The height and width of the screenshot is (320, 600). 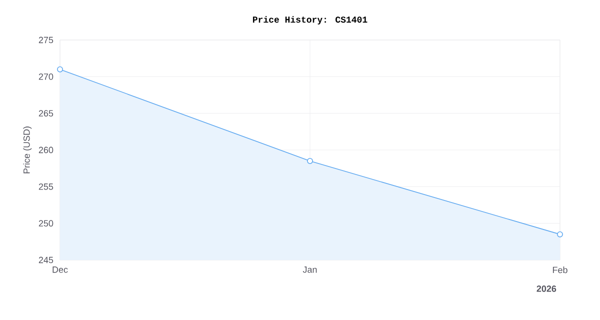 What do you see at coordinates (46, 113) in the screenshot?
I see `y-tick-label: 265` at bounding box center [46, 113].